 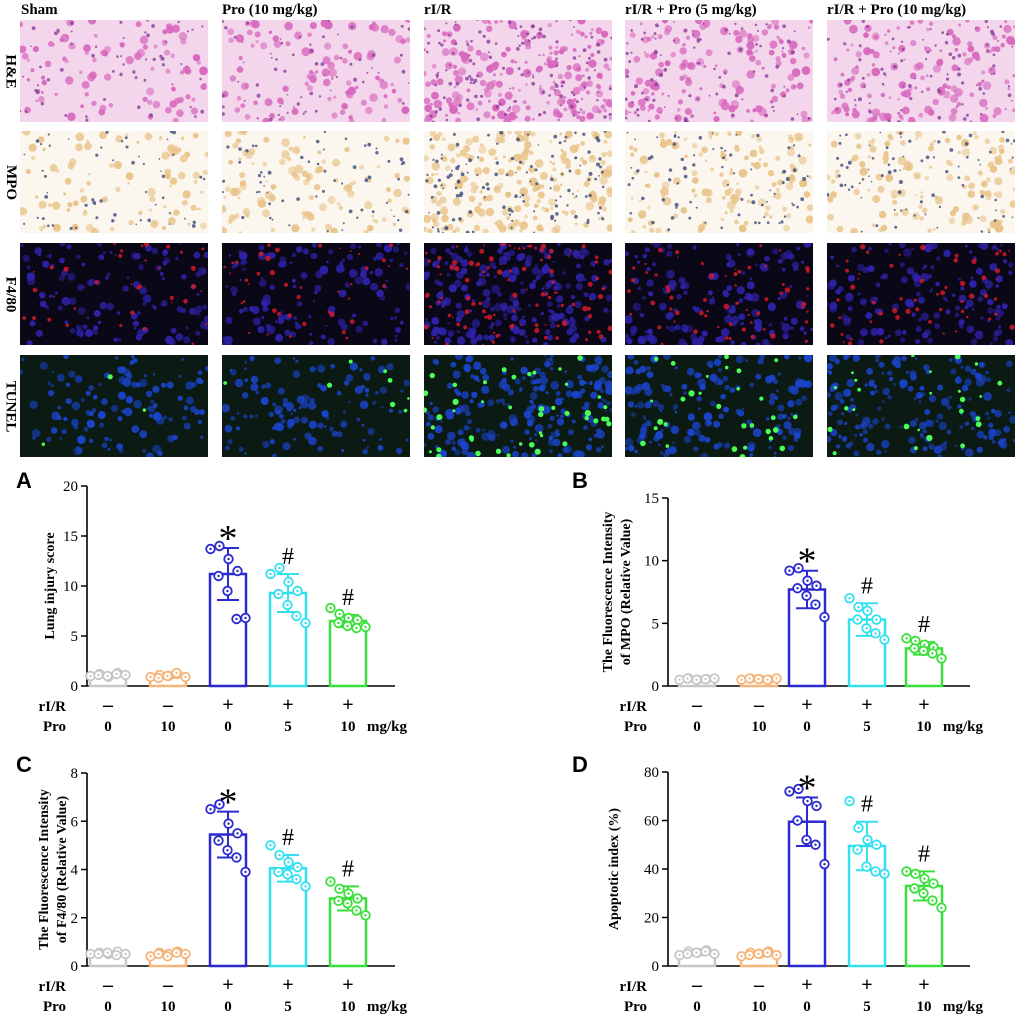 What do you see at coordinates (867, 727) in the screenshot?
I see `x-pro-value-b-3: 5` at bounding box center [867, 727].